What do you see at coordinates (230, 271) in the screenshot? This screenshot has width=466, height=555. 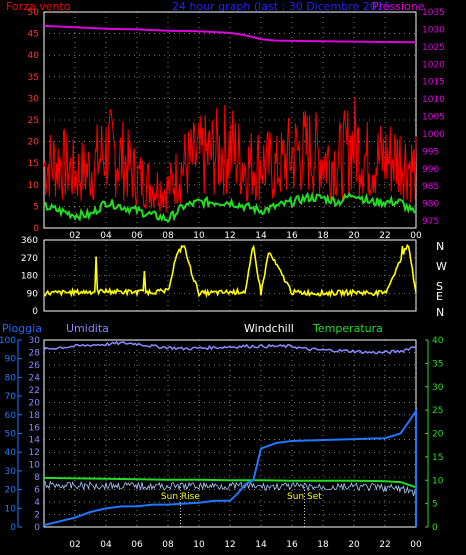 I see `wind-direction-line` at bounding box center [230, 271].